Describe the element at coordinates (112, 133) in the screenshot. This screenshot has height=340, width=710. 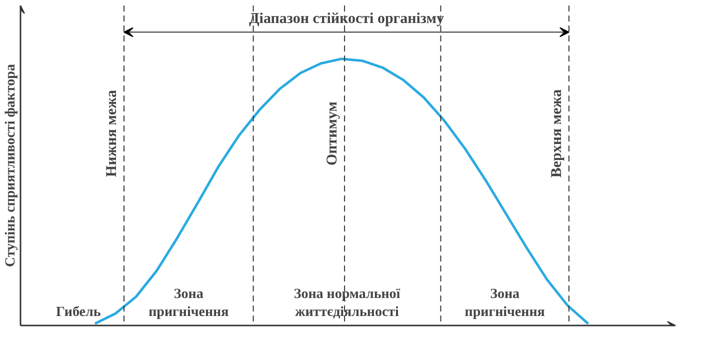
I see `annotation: Нижня межа` at that location.